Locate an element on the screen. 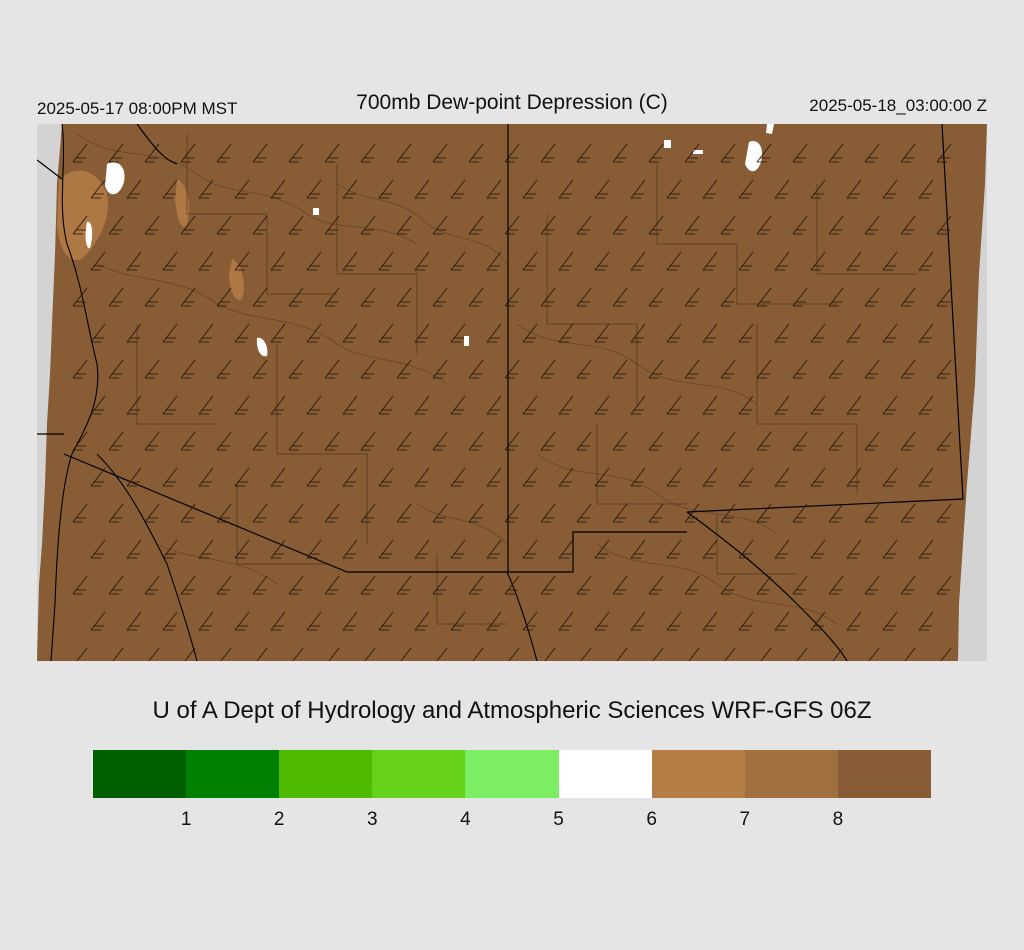 Image resolution: width=1024 pixels, height=950 pixels. legend-tick-label: 8 is located at coordinates (838, 819).